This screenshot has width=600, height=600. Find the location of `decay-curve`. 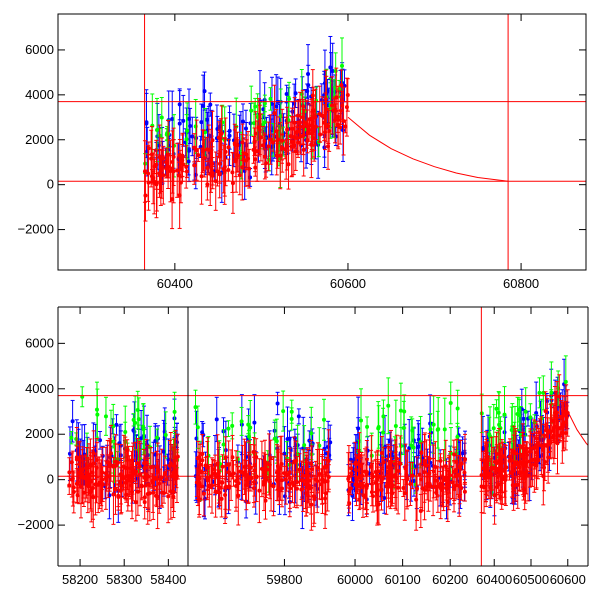

decay-curve is located at coordinates (428, 149).